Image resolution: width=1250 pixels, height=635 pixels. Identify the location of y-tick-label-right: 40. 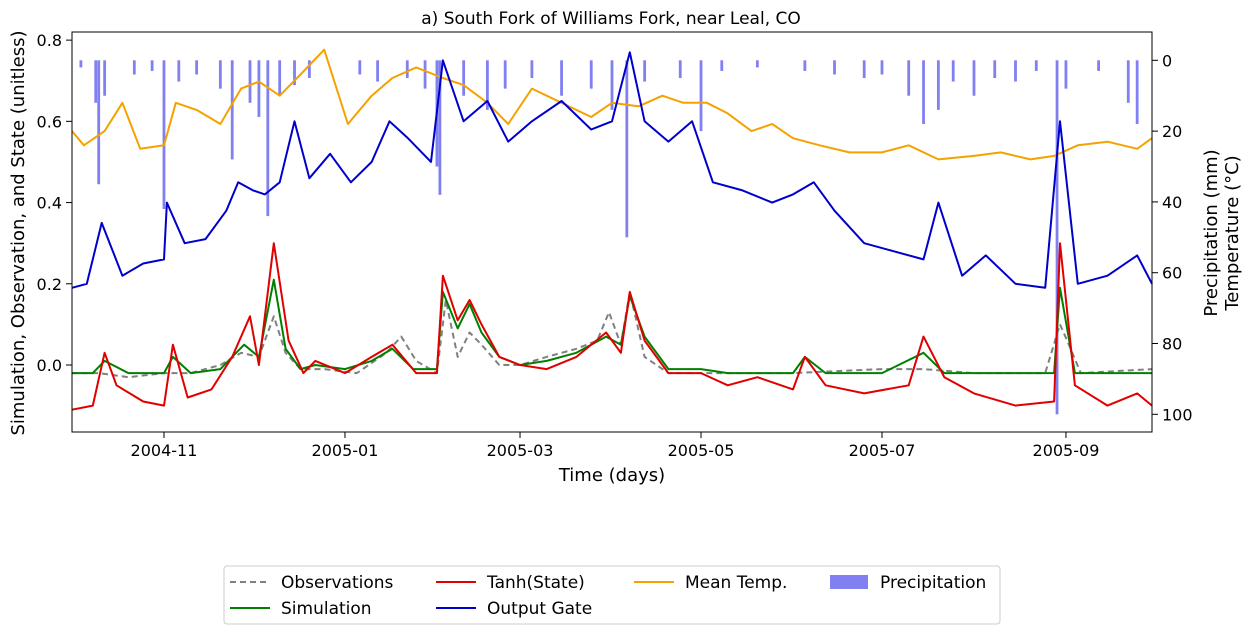
(1172, 202).